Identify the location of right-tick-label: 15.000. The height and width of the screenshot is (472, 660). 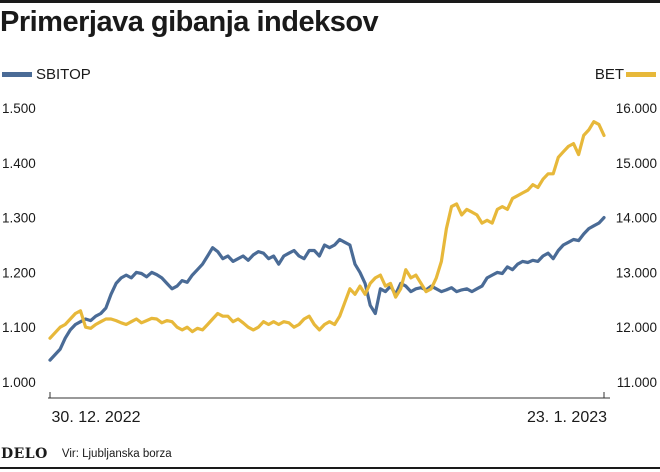
(636, 163).